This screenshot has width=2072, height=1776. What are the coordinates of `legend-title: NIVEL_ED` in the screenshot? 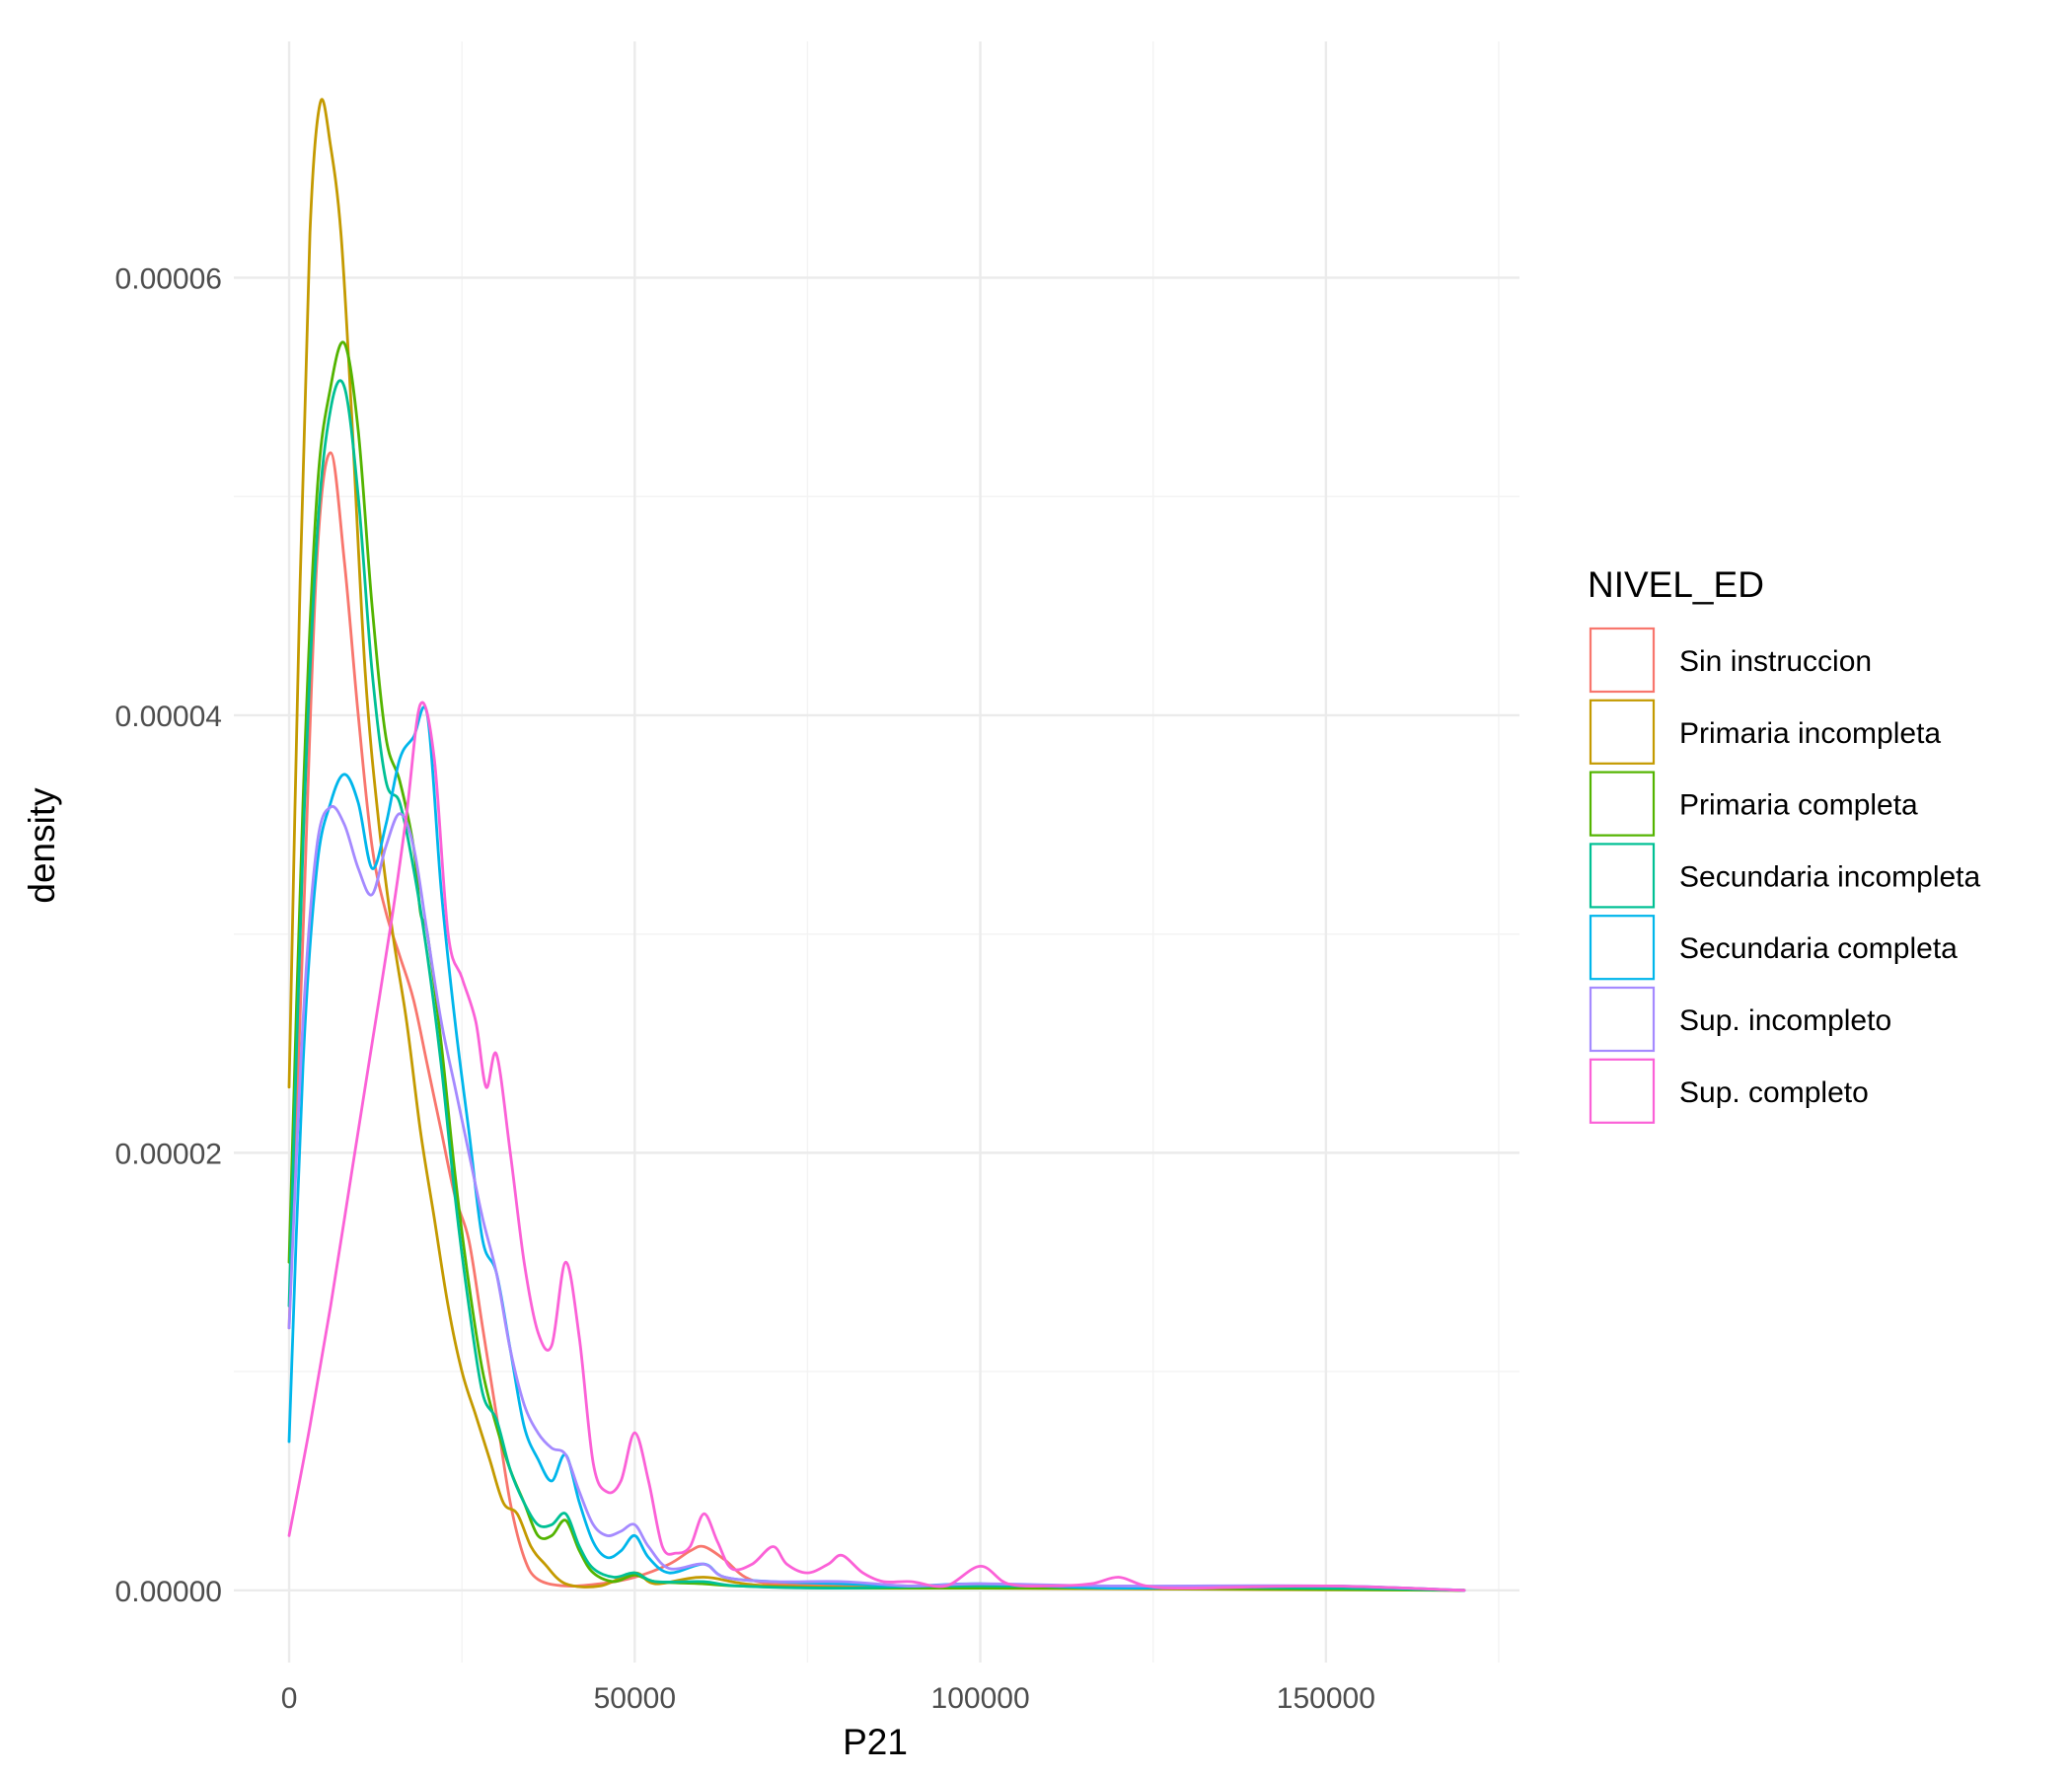 It's located at (1676, 584).